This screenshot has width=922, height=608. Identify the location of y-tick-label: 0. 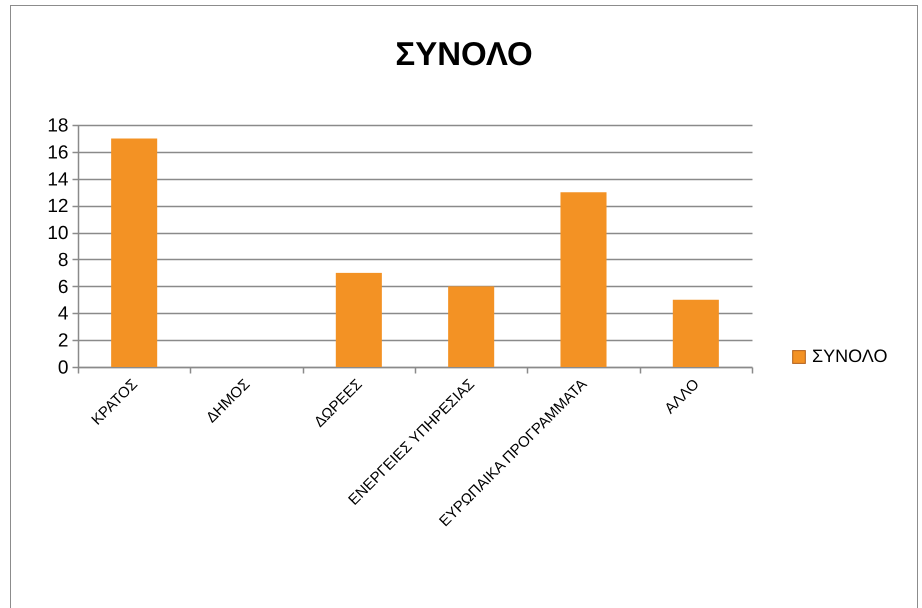
(63, 368).